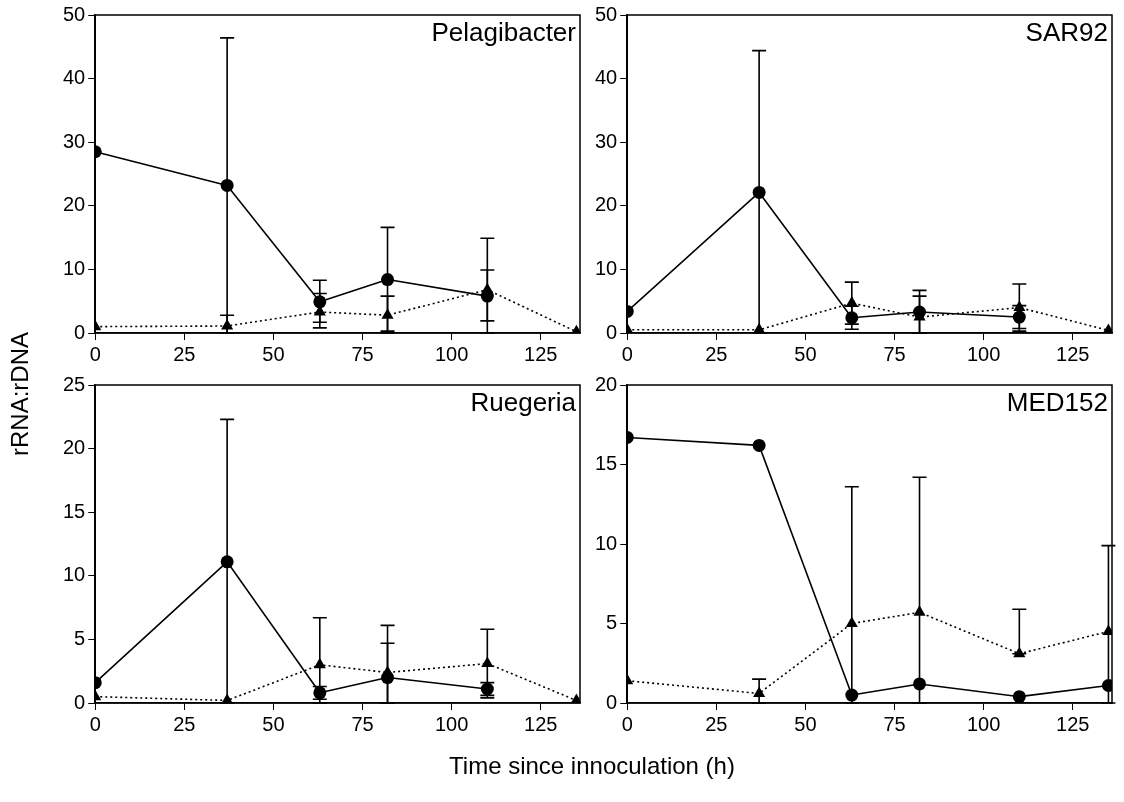 The width and height of the screenshot is (1124, 802). I want to click on y-axis-title: rRNA:rDNA, so click(20, 394).